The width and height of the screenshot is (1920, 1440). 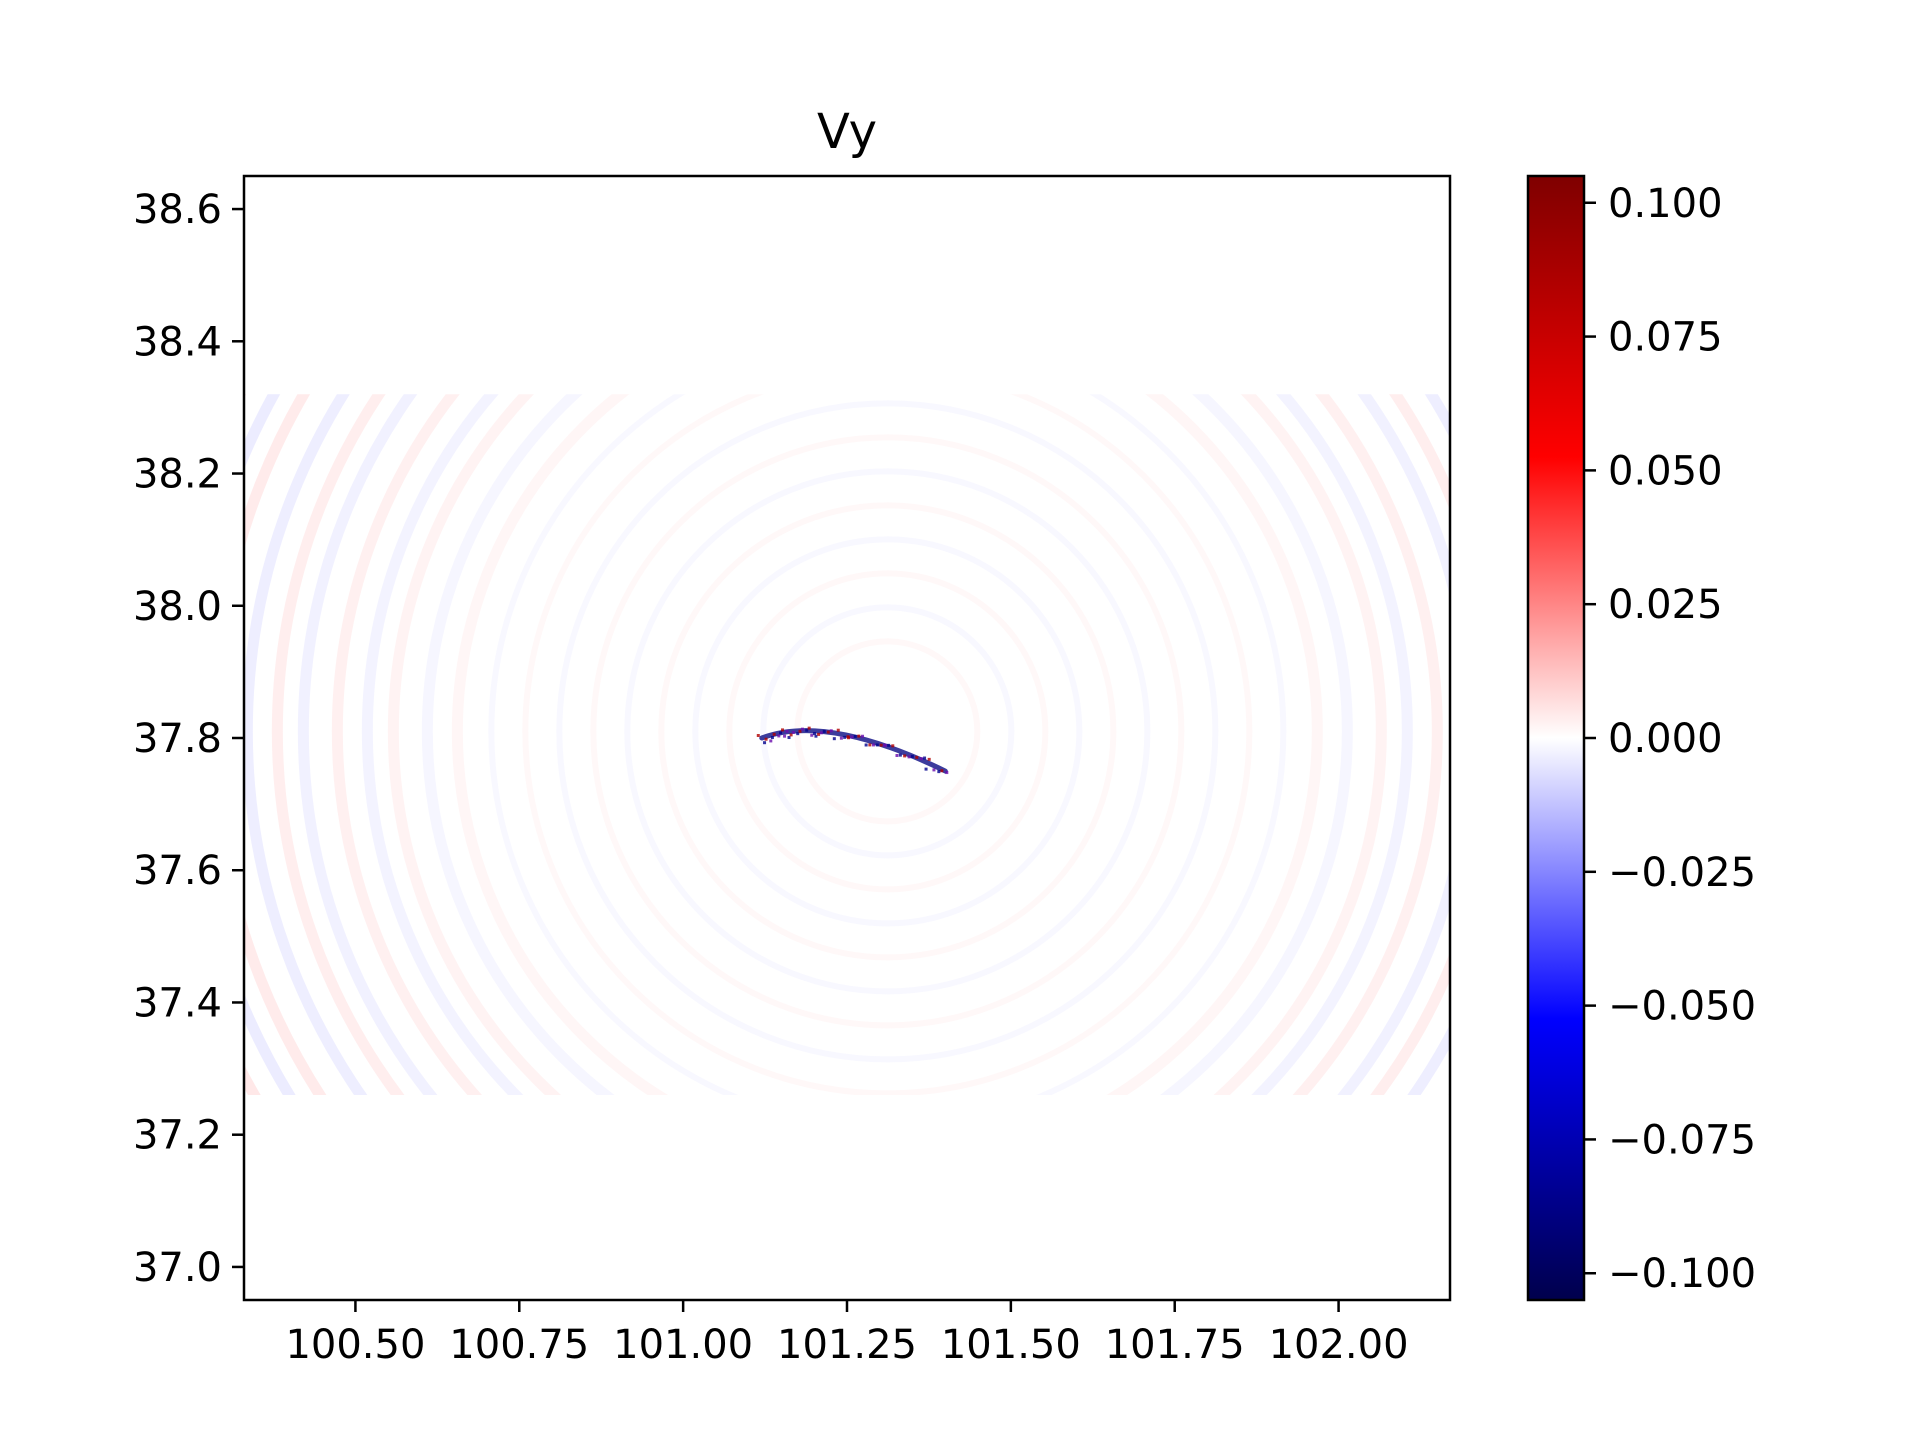 I want to click on colorbar-gradient, so click(x=1556, y=738).